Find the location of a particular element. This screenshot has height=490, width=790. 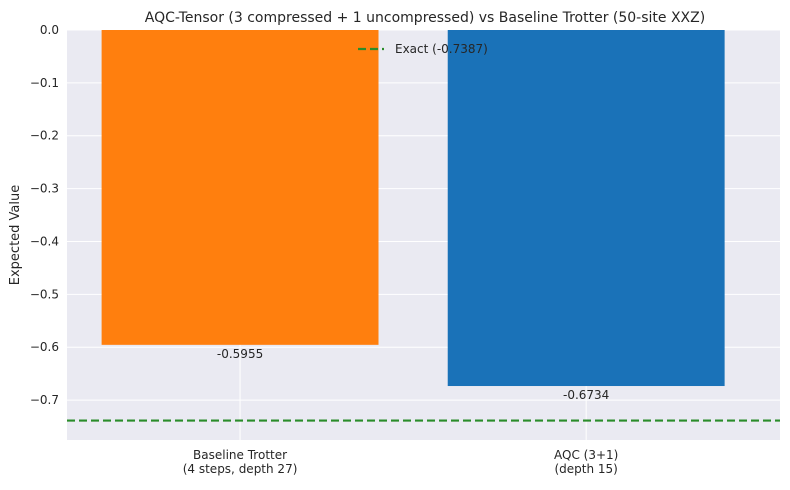

y-tick-label: −0.2 is located at coordinates (44, 136).